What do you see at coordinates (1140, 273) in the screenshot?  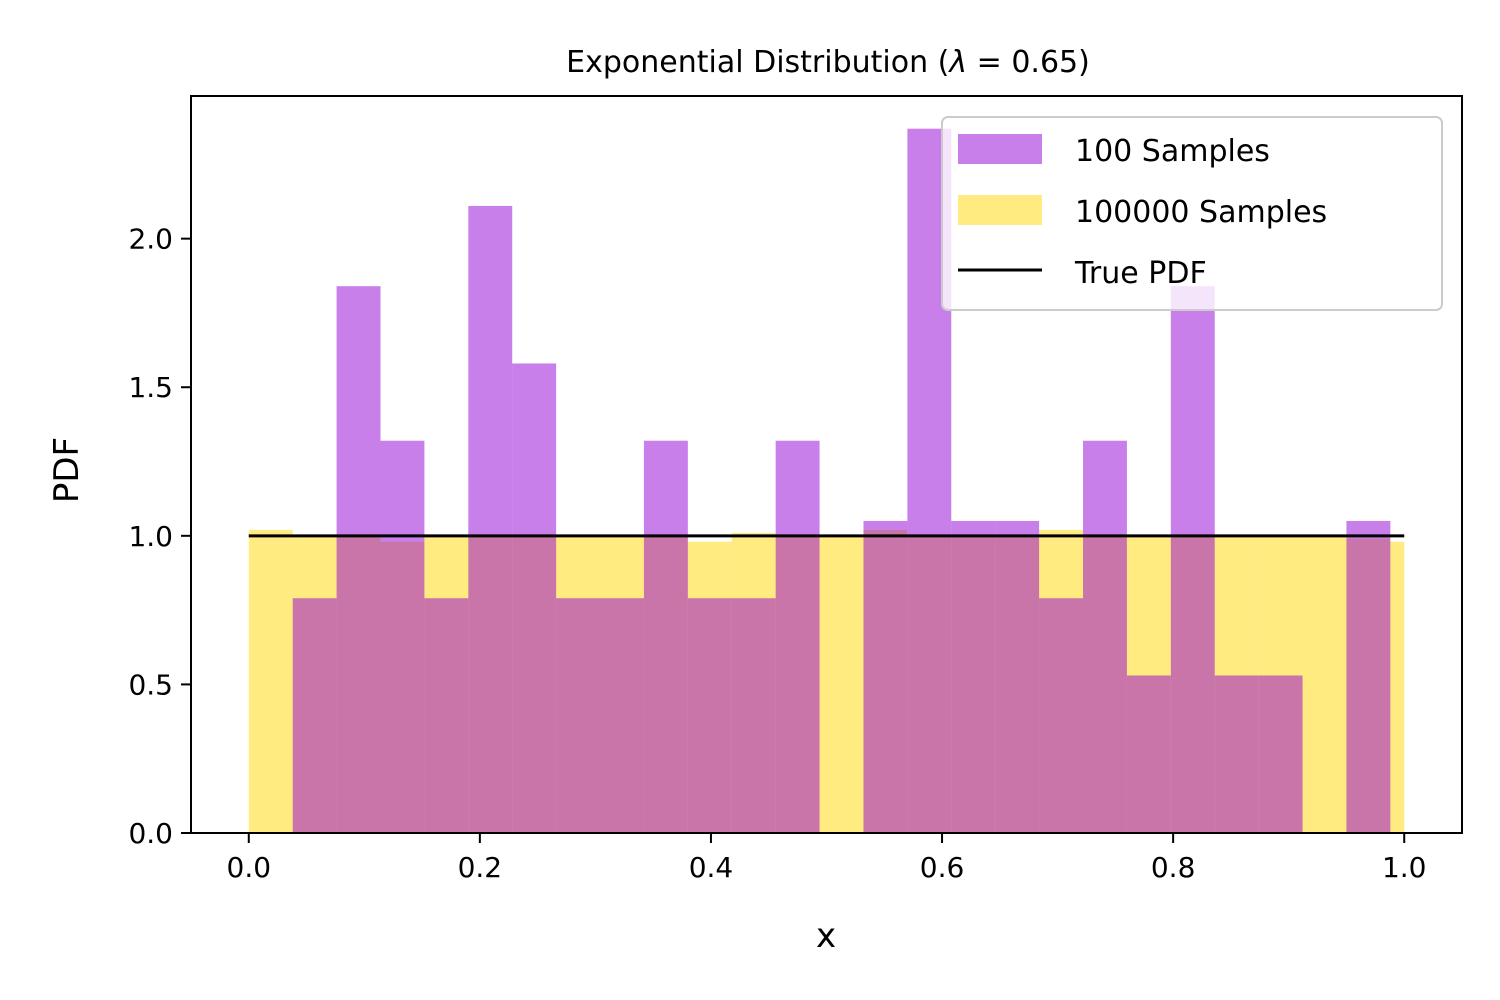 I see `legend-label-true-pdf: True PDF` at bounding box center [1140, 273].